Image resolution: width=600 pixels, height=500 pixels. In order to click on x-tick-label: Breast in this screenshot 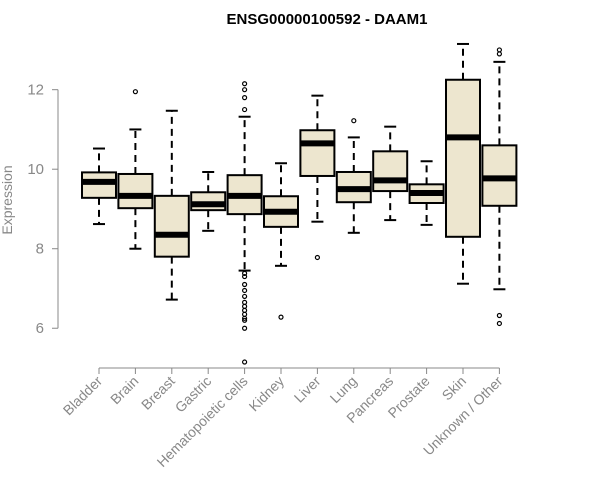, I will do `click(158, 393)`.